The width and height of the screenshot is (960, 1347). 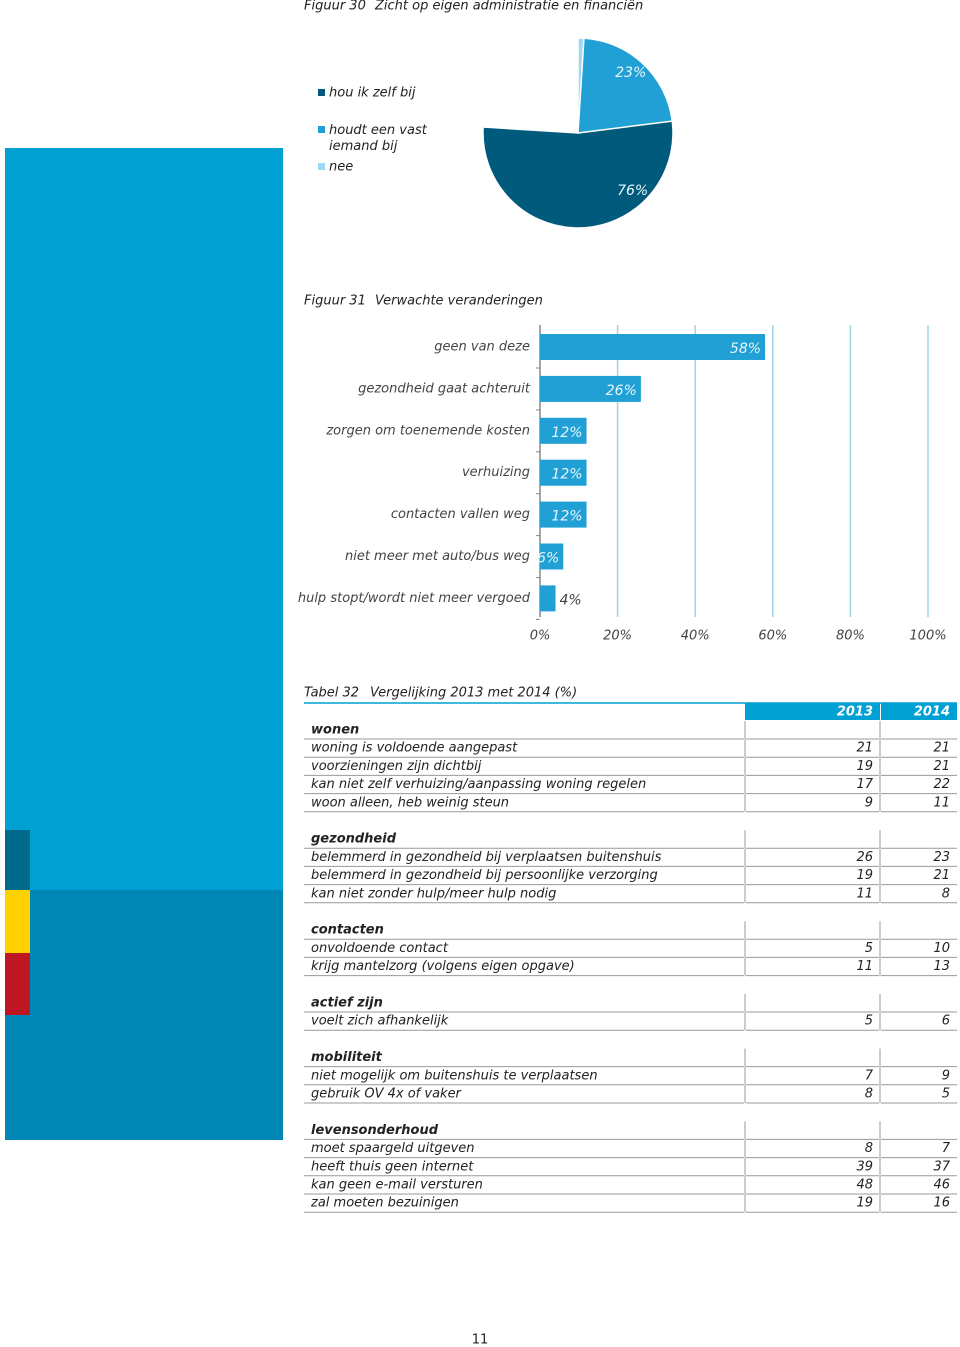 I want to click on figure-label: Figuur 30, so click(x=335, y=7).